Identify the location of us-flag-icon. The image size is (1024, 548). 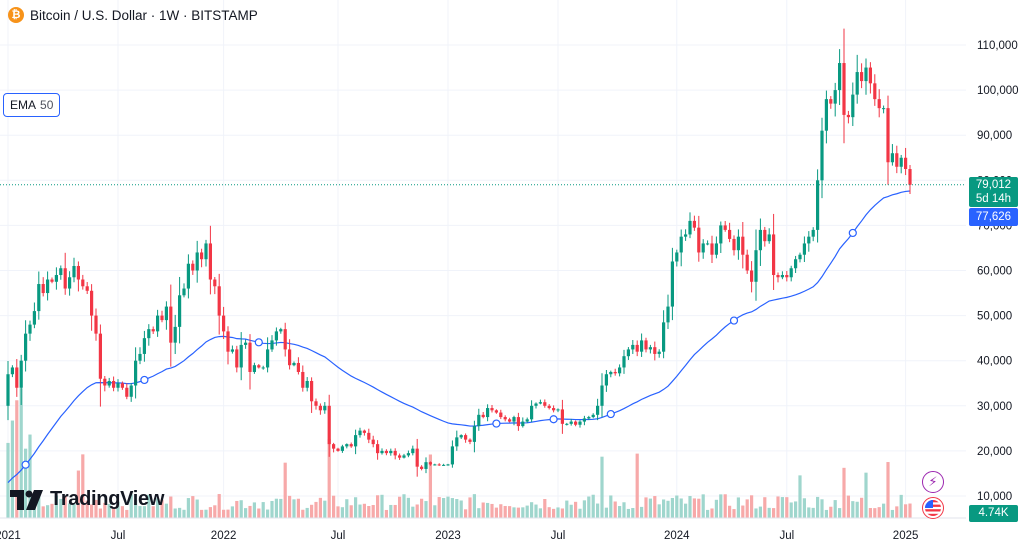
(933, 508).